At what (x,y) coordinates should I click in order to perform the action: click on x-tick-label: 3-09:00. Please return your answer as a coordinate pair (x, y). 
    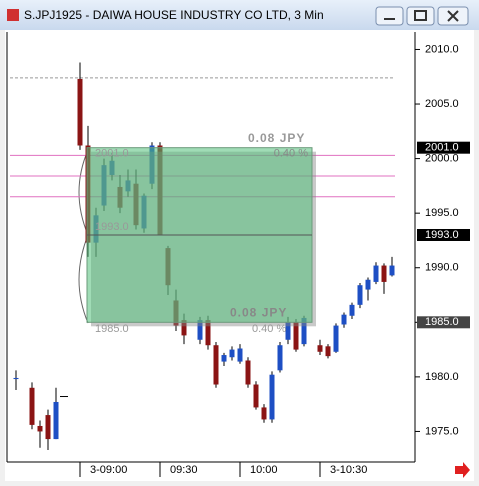
    Looking at the image, I should click on (108, 470).